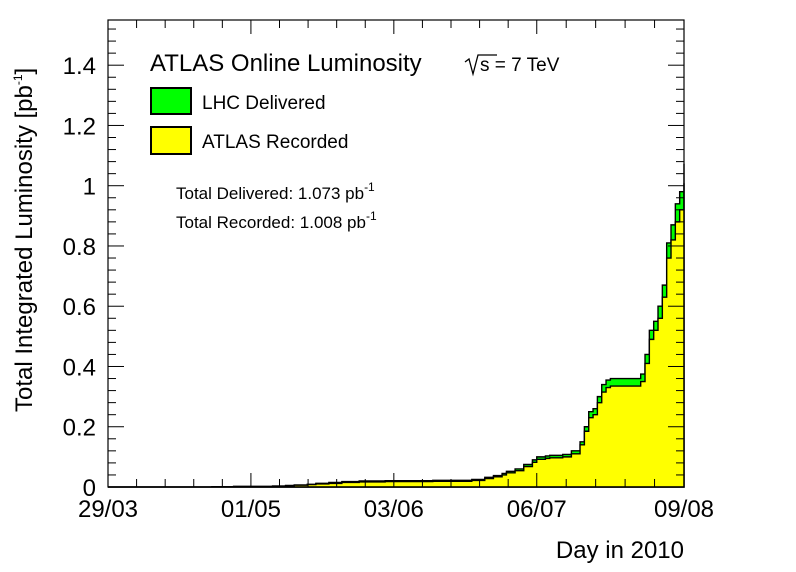 The width and height of the screenshot is (796, 572). Describe the element at coordinates (171, 140) in the screenshot. I see `legend-swatch-recorded` at that location.